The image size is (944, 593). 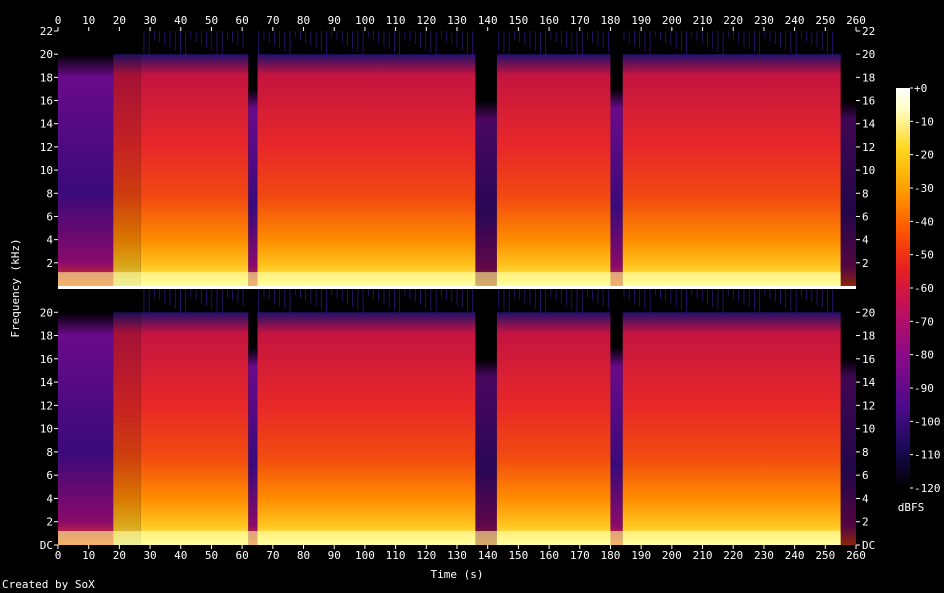 I want to click on x-tick-label-top: 110, so click(x=396, y=20).